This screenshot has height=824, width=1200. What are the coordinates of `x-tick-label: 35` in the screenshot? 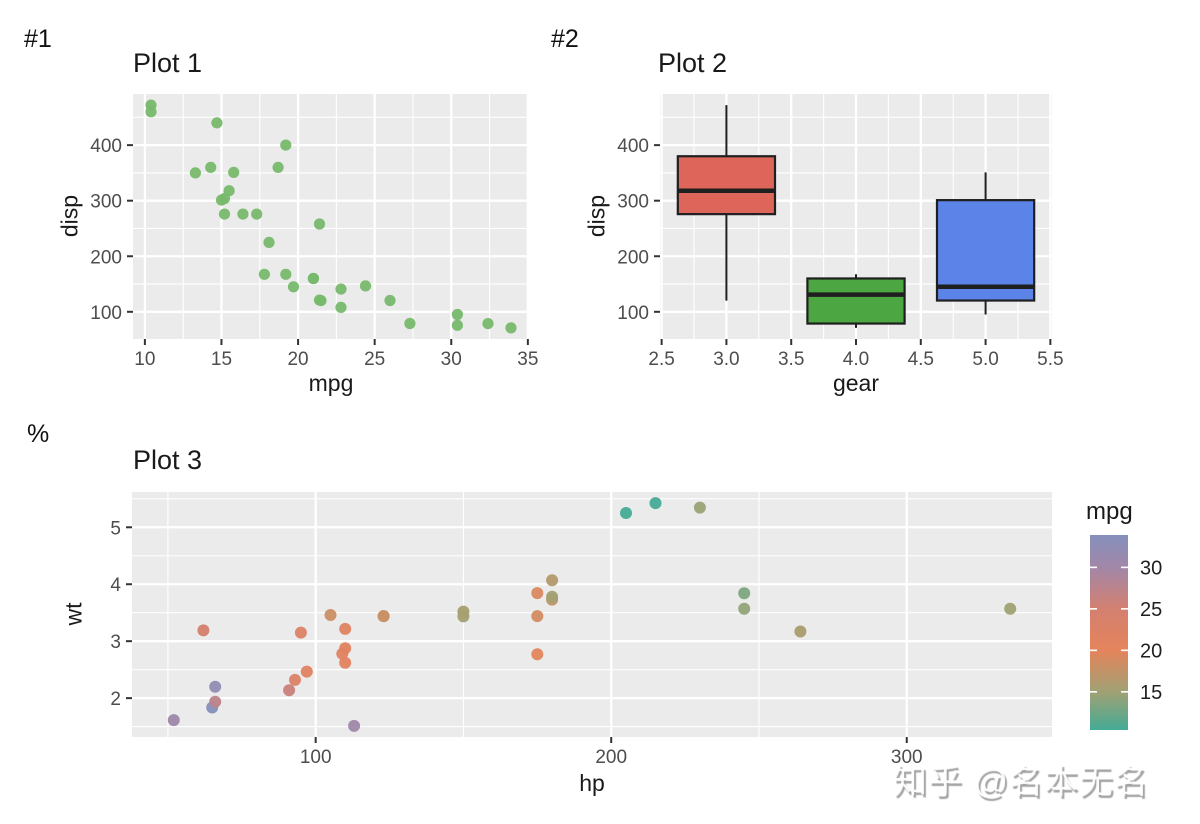 It's located at (527, 359).